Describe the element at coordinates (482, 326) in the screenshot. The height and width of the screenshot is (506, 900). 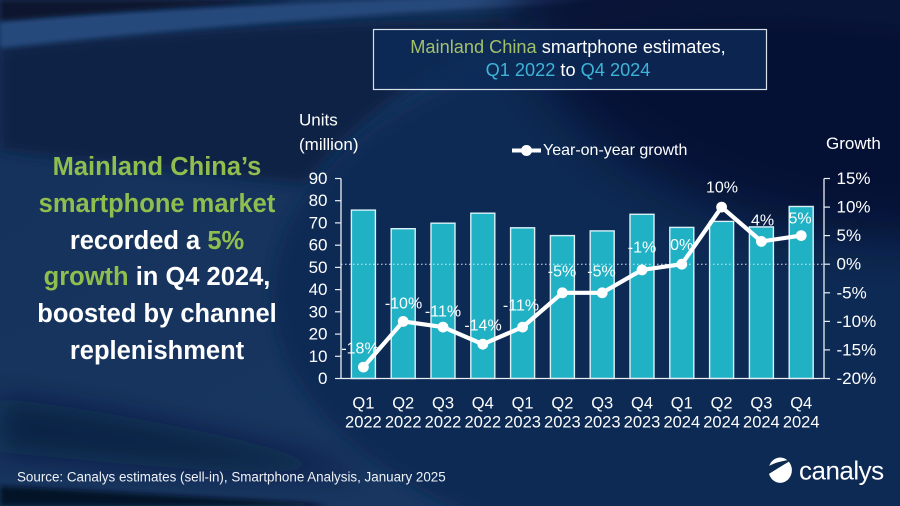
I see `svg-text: -14%` at that location.